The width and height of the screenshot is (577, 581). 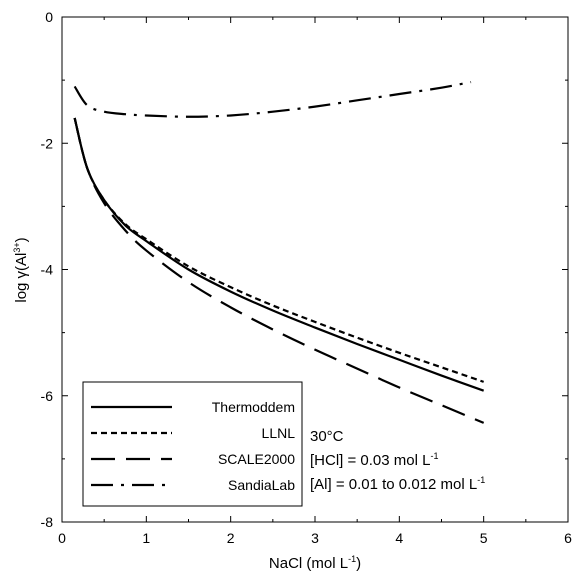 I want to click on legend-label: LLNL, so click(x=279, y=433).